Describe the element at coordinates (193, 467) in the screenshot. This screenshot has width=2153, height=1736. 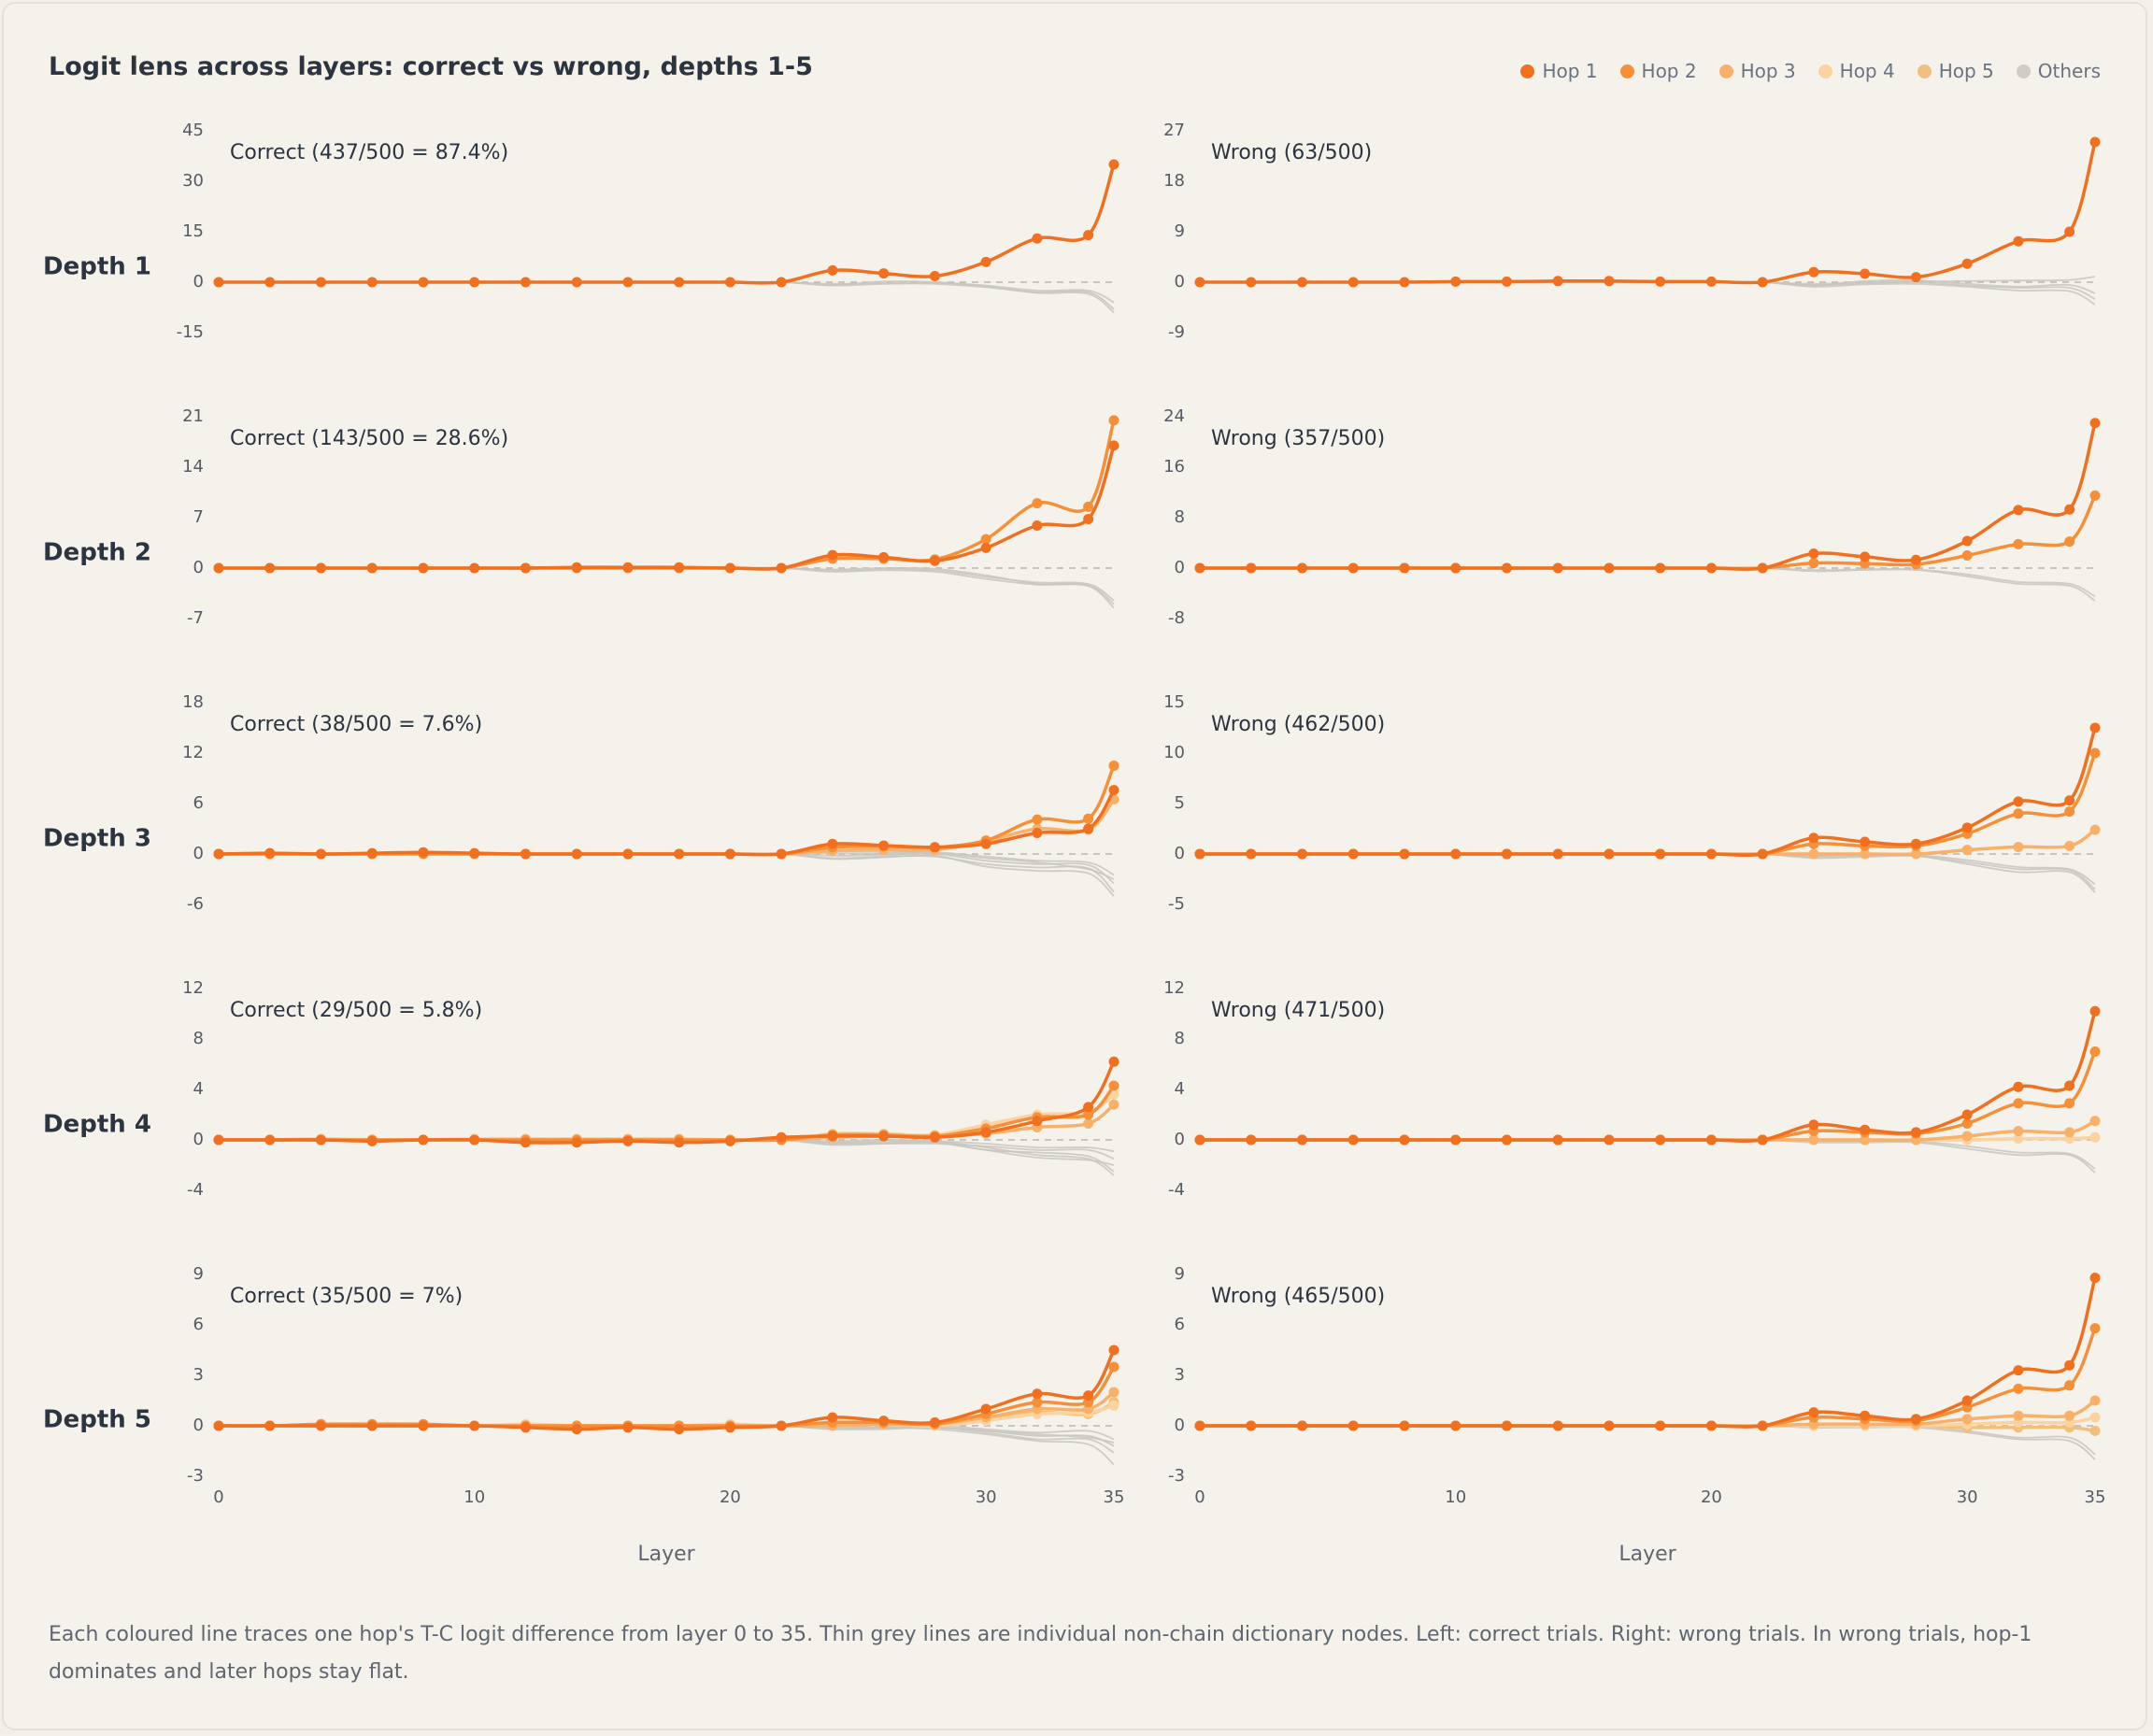
I see `y-tick-label: 14` at that location.